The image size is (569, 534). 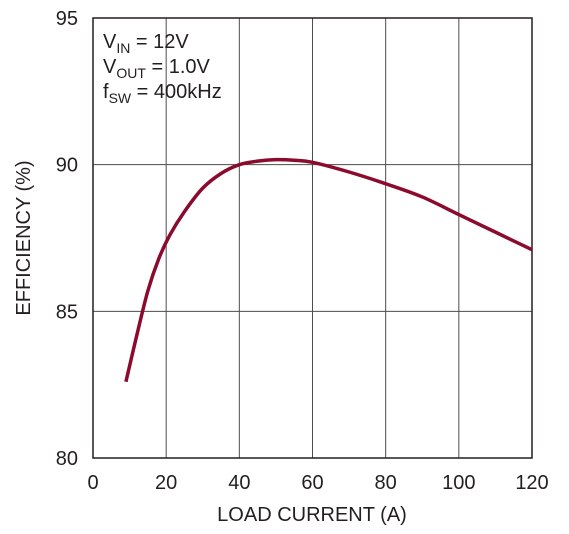 What do you see at coordinates (92, 483) in the screenshot?
I see `x-tick-label: 0` at bounding box center [92, 483].